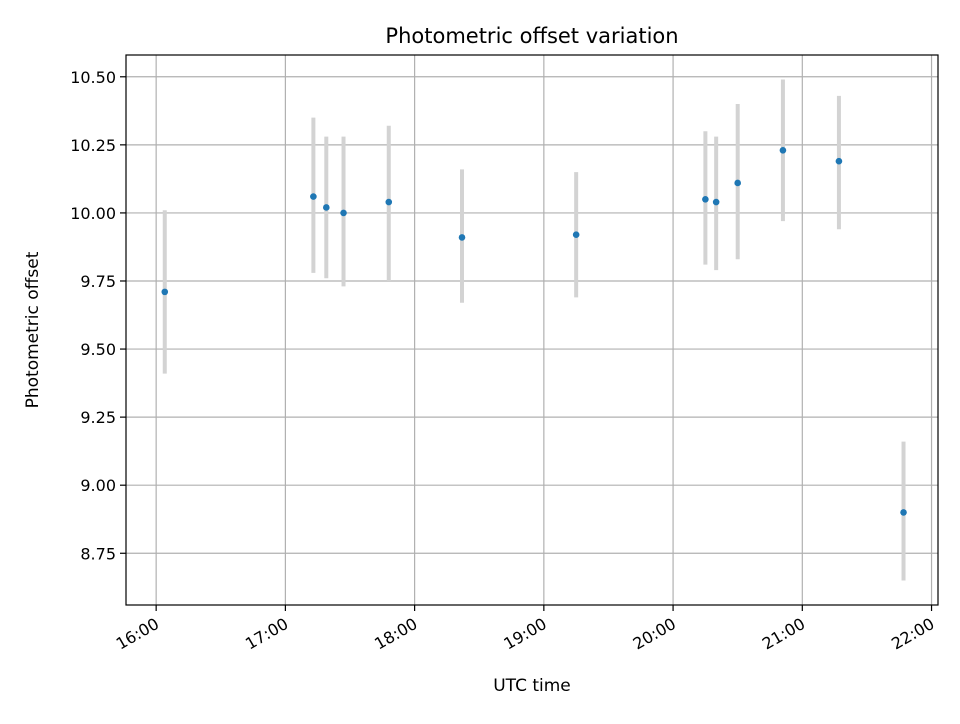 The height and width of the screenshot is (724, 960). What do you see at coordinates (33, 329) in the screenshot?
I see `y-axis-label: Photometric offset` at bounding box center [33, 329].